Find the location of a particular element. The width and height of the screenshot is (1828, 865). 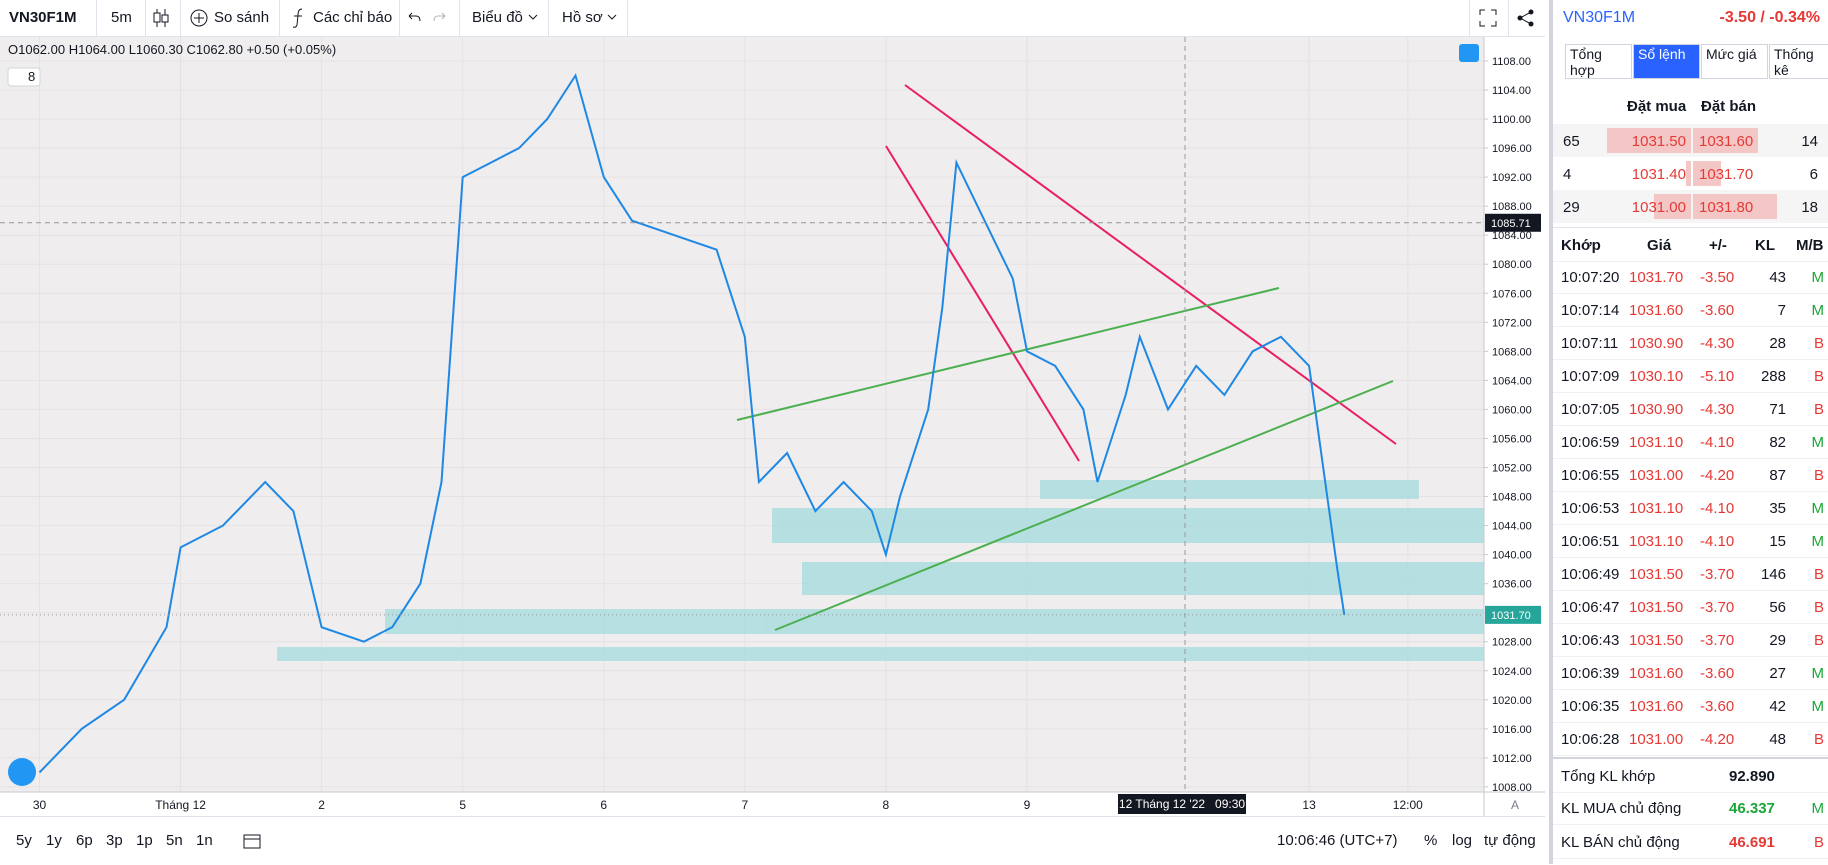

y-tick-label: 1036.00 is located at coordinates (1512, 585).